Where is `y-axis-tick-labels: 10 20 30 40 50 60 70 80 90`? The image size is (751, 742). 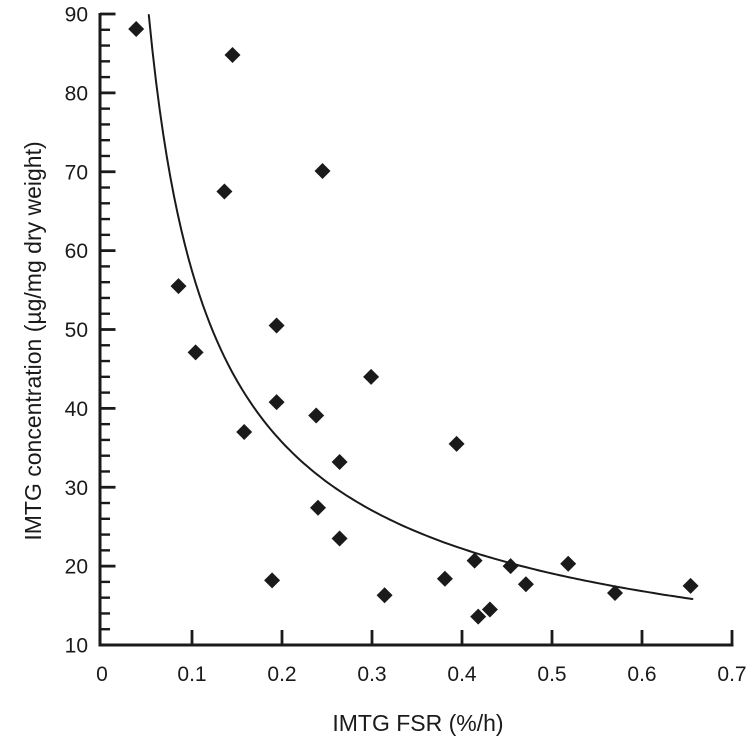
y-axis-tick-labels: 10 20 30 40 50 60 70 80 90 is located at coordinates (76, 331).